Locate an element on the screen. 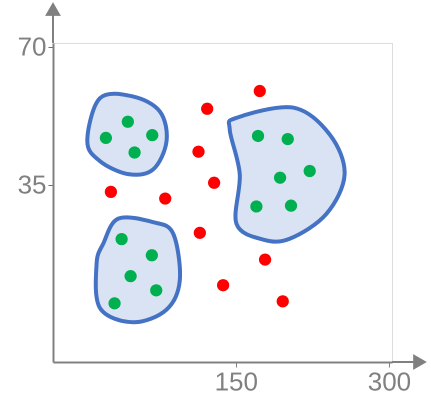 This screenshot has width=431, height=412. x-tick-label: 150 is located at coordinates (236, 381).